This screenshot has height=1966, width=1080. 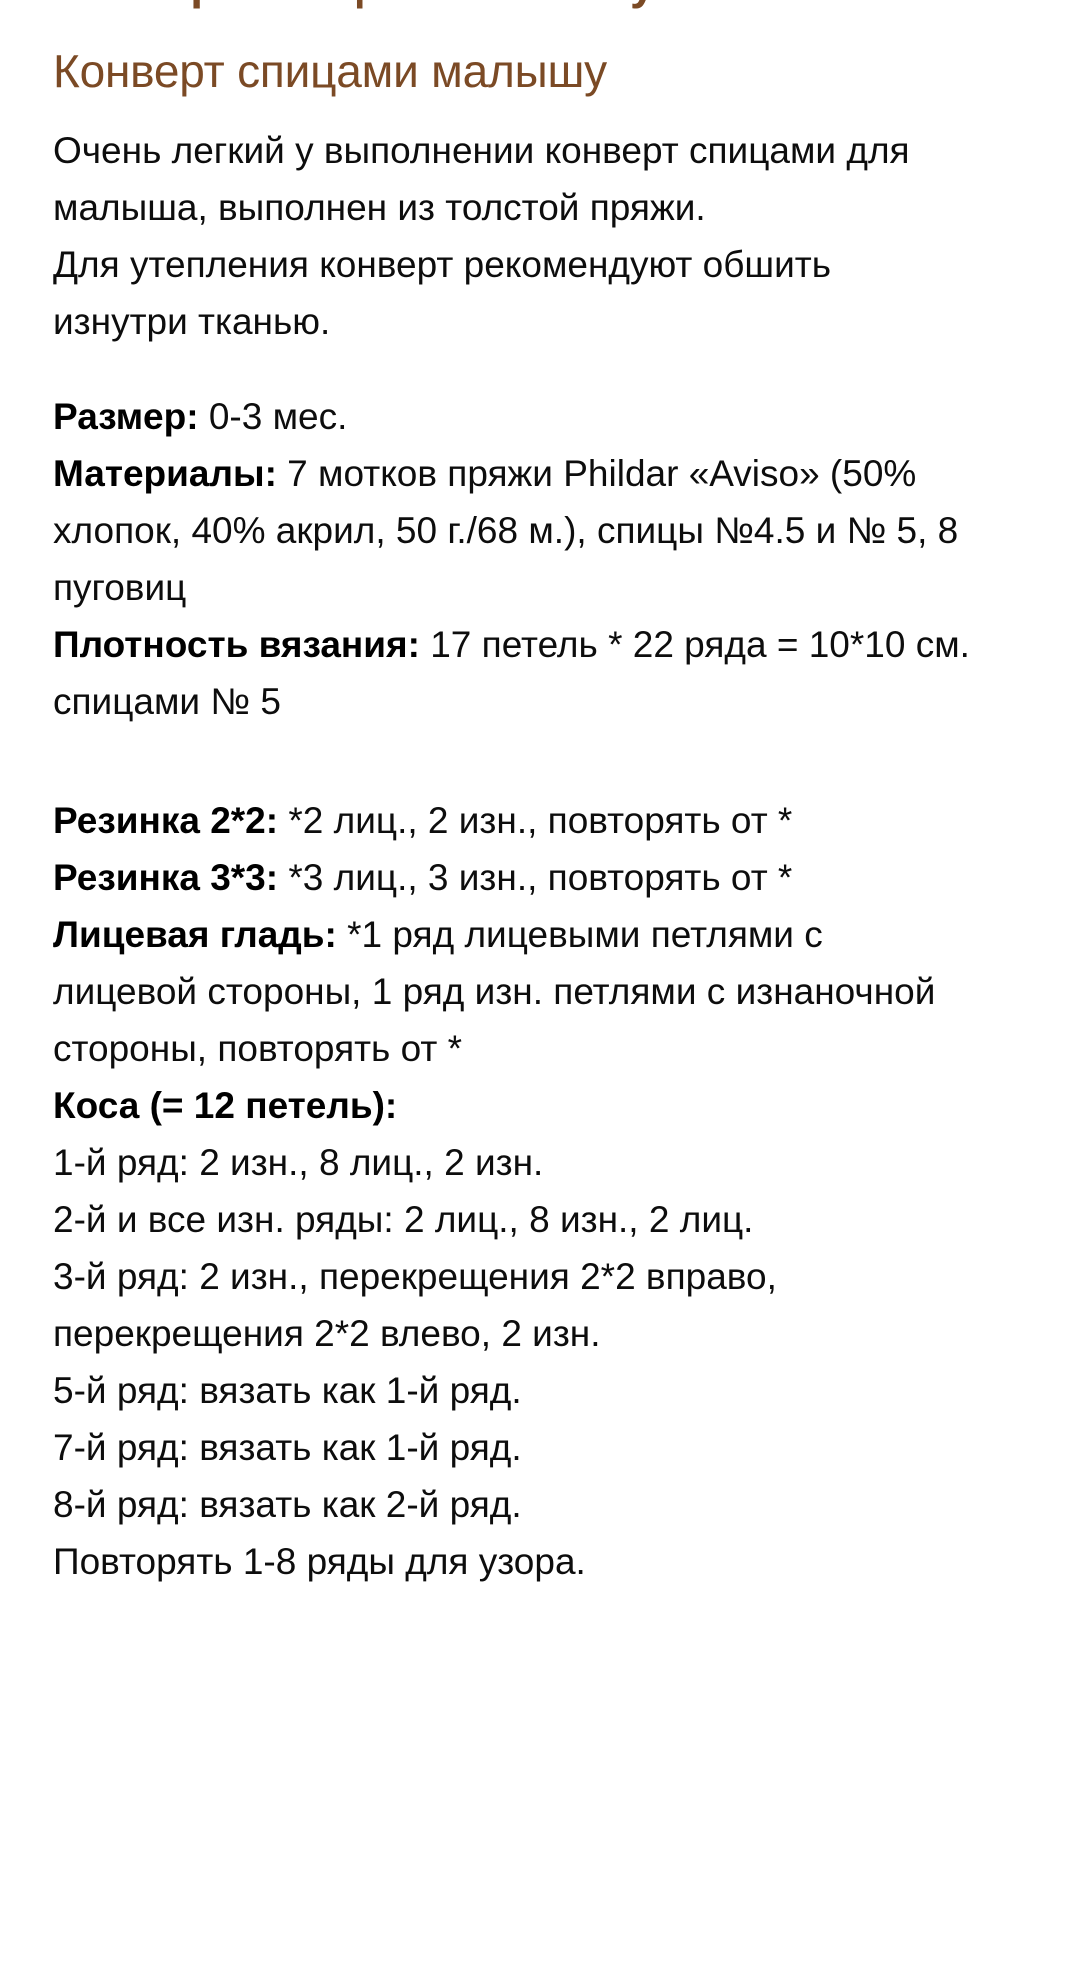 What do you see at coordinates (535, 877) in the screenshot?
I see `pattern-rib-3x3-value: *3 лиц., 3 изн., повторять от *` at bounding box center [535, 877].